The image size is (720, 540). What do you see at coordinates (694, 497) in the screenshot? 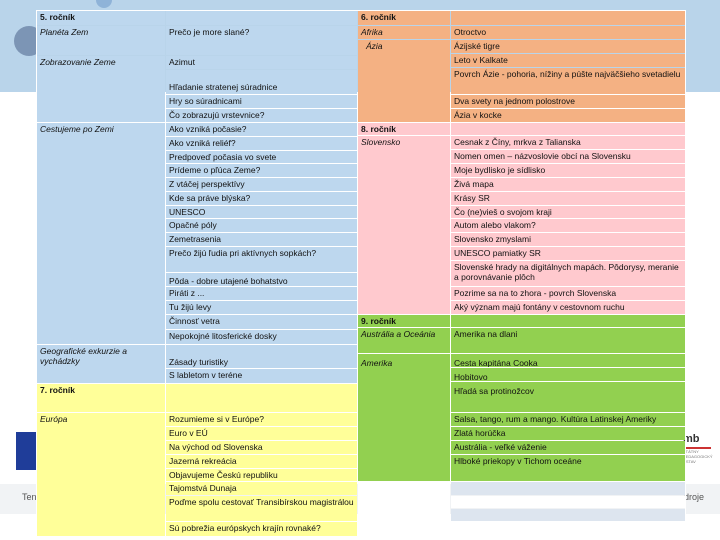
I see `footer-right-text: droje` at bounding box center [694, 497].